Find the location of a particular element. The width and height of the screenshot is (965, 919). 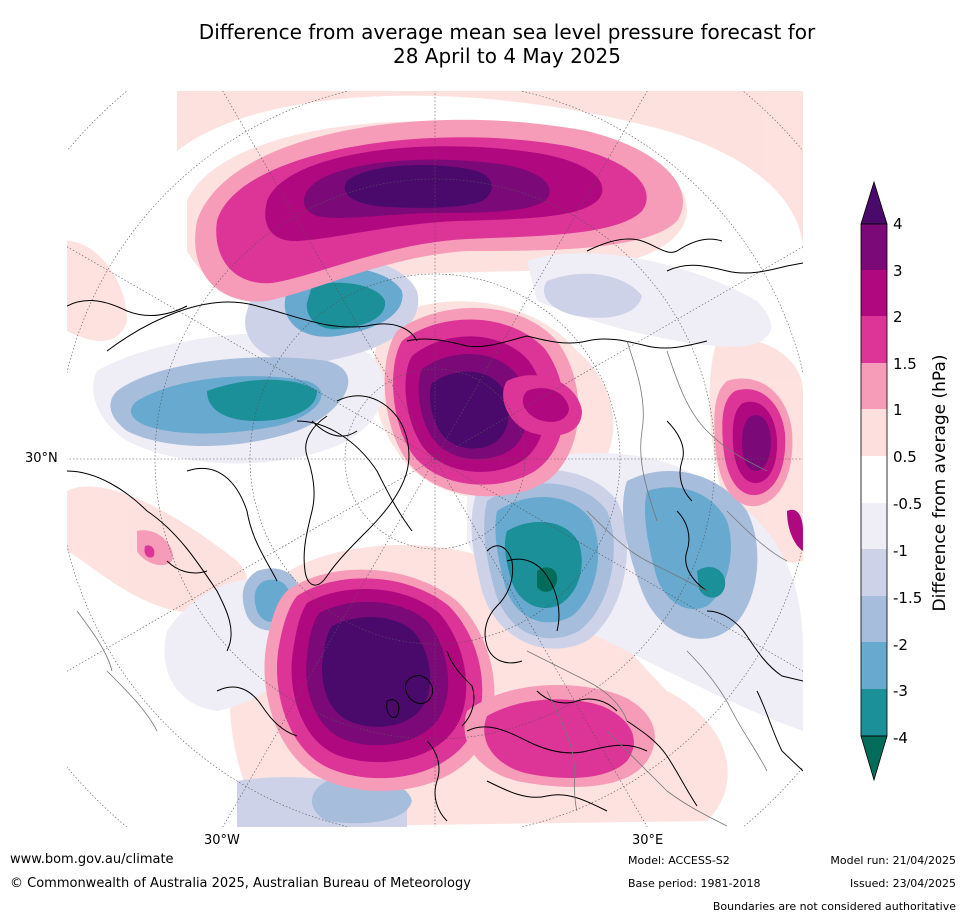

colorbar-frame is located at coordinates (874, 480).